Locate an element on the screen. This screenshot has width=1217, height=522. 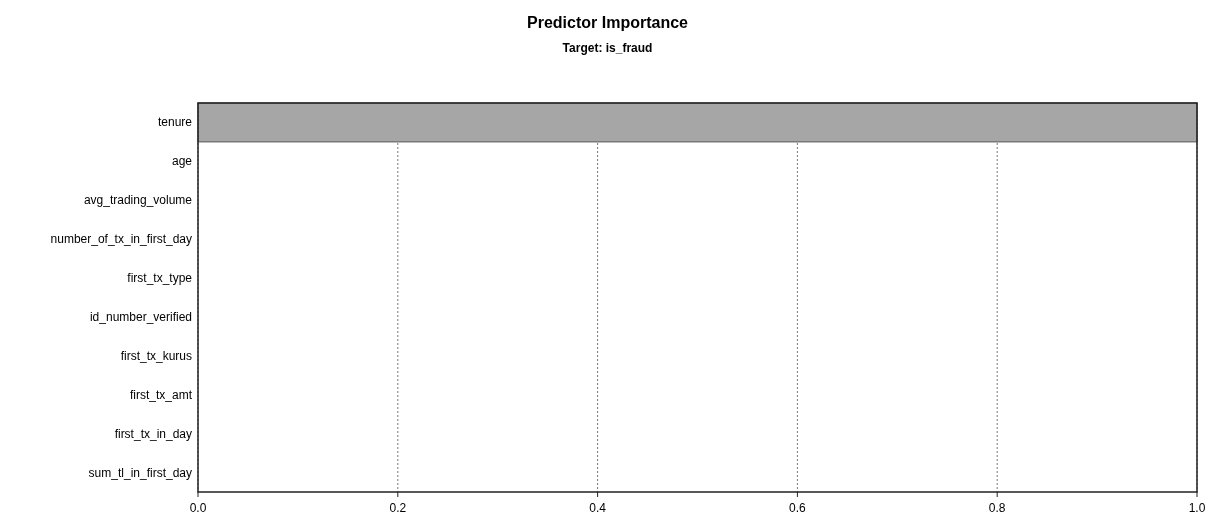
y-tick-label: number_of_tx_in_first_day is located at coordinates (121, 239).